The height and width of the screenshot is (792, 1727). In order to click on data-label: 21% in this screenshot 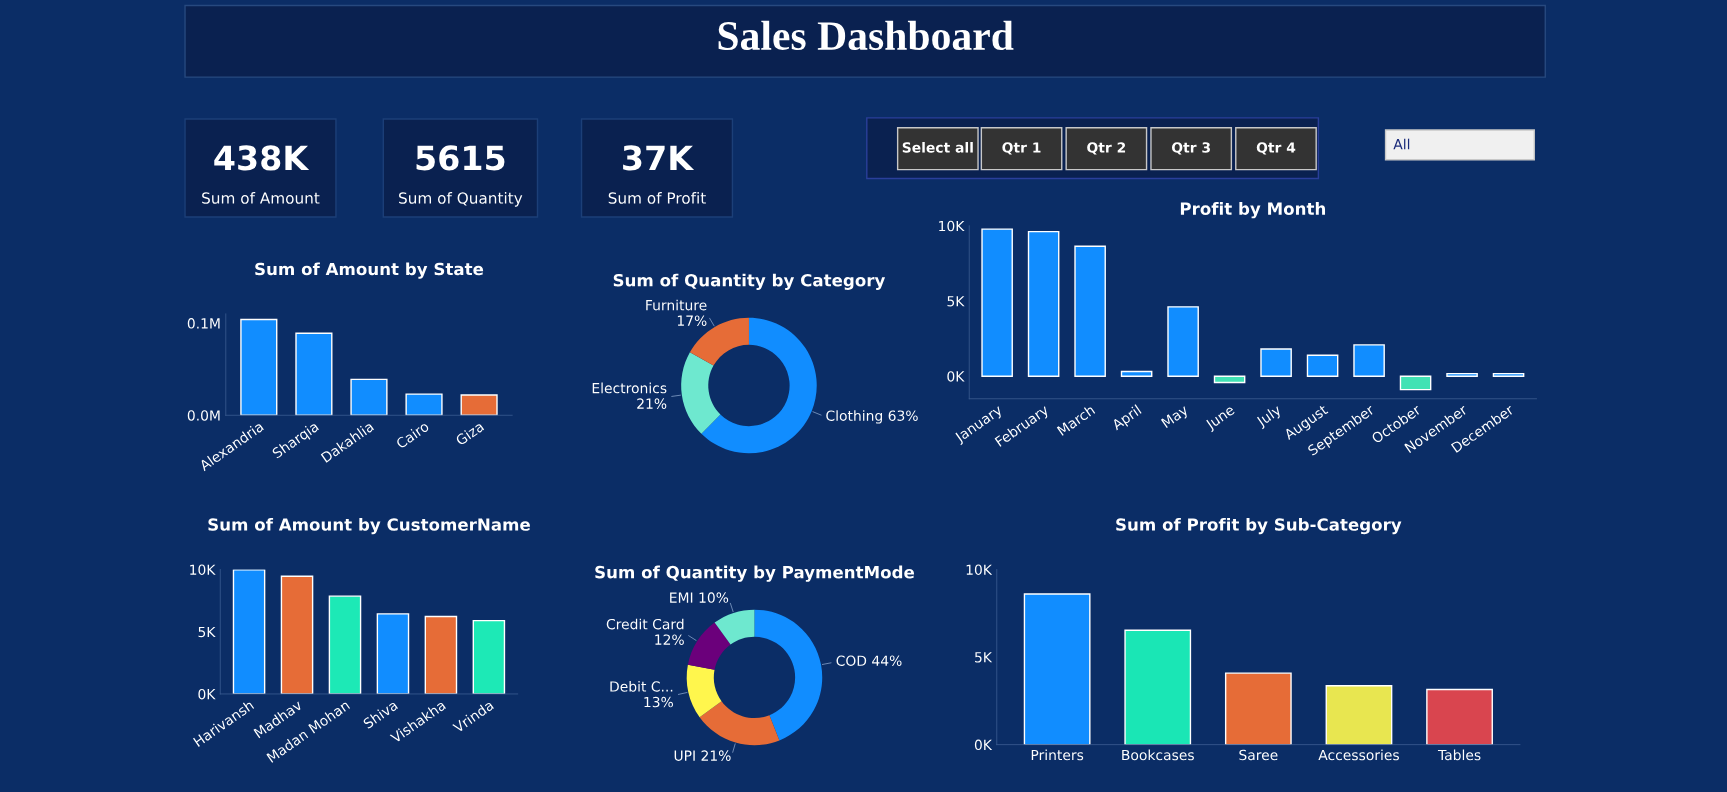, I will do `click(652, 403)`.